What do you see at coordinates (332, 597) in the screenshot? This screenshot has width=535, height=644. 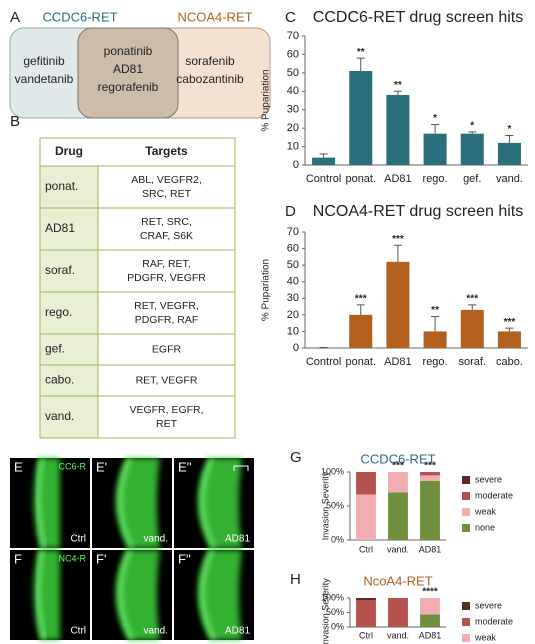 I see `y-tick-label: 100%` at bounding box center [332, 597].